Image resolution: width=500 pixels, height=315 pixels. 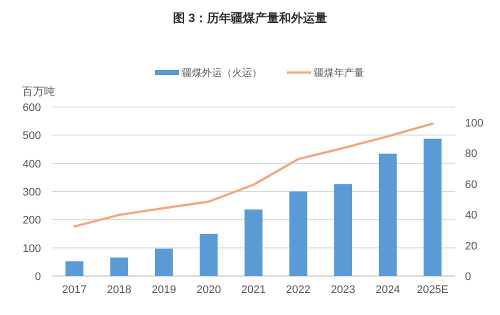 I want to click on y2-tick-label: 100, so click(x=474, y=123).